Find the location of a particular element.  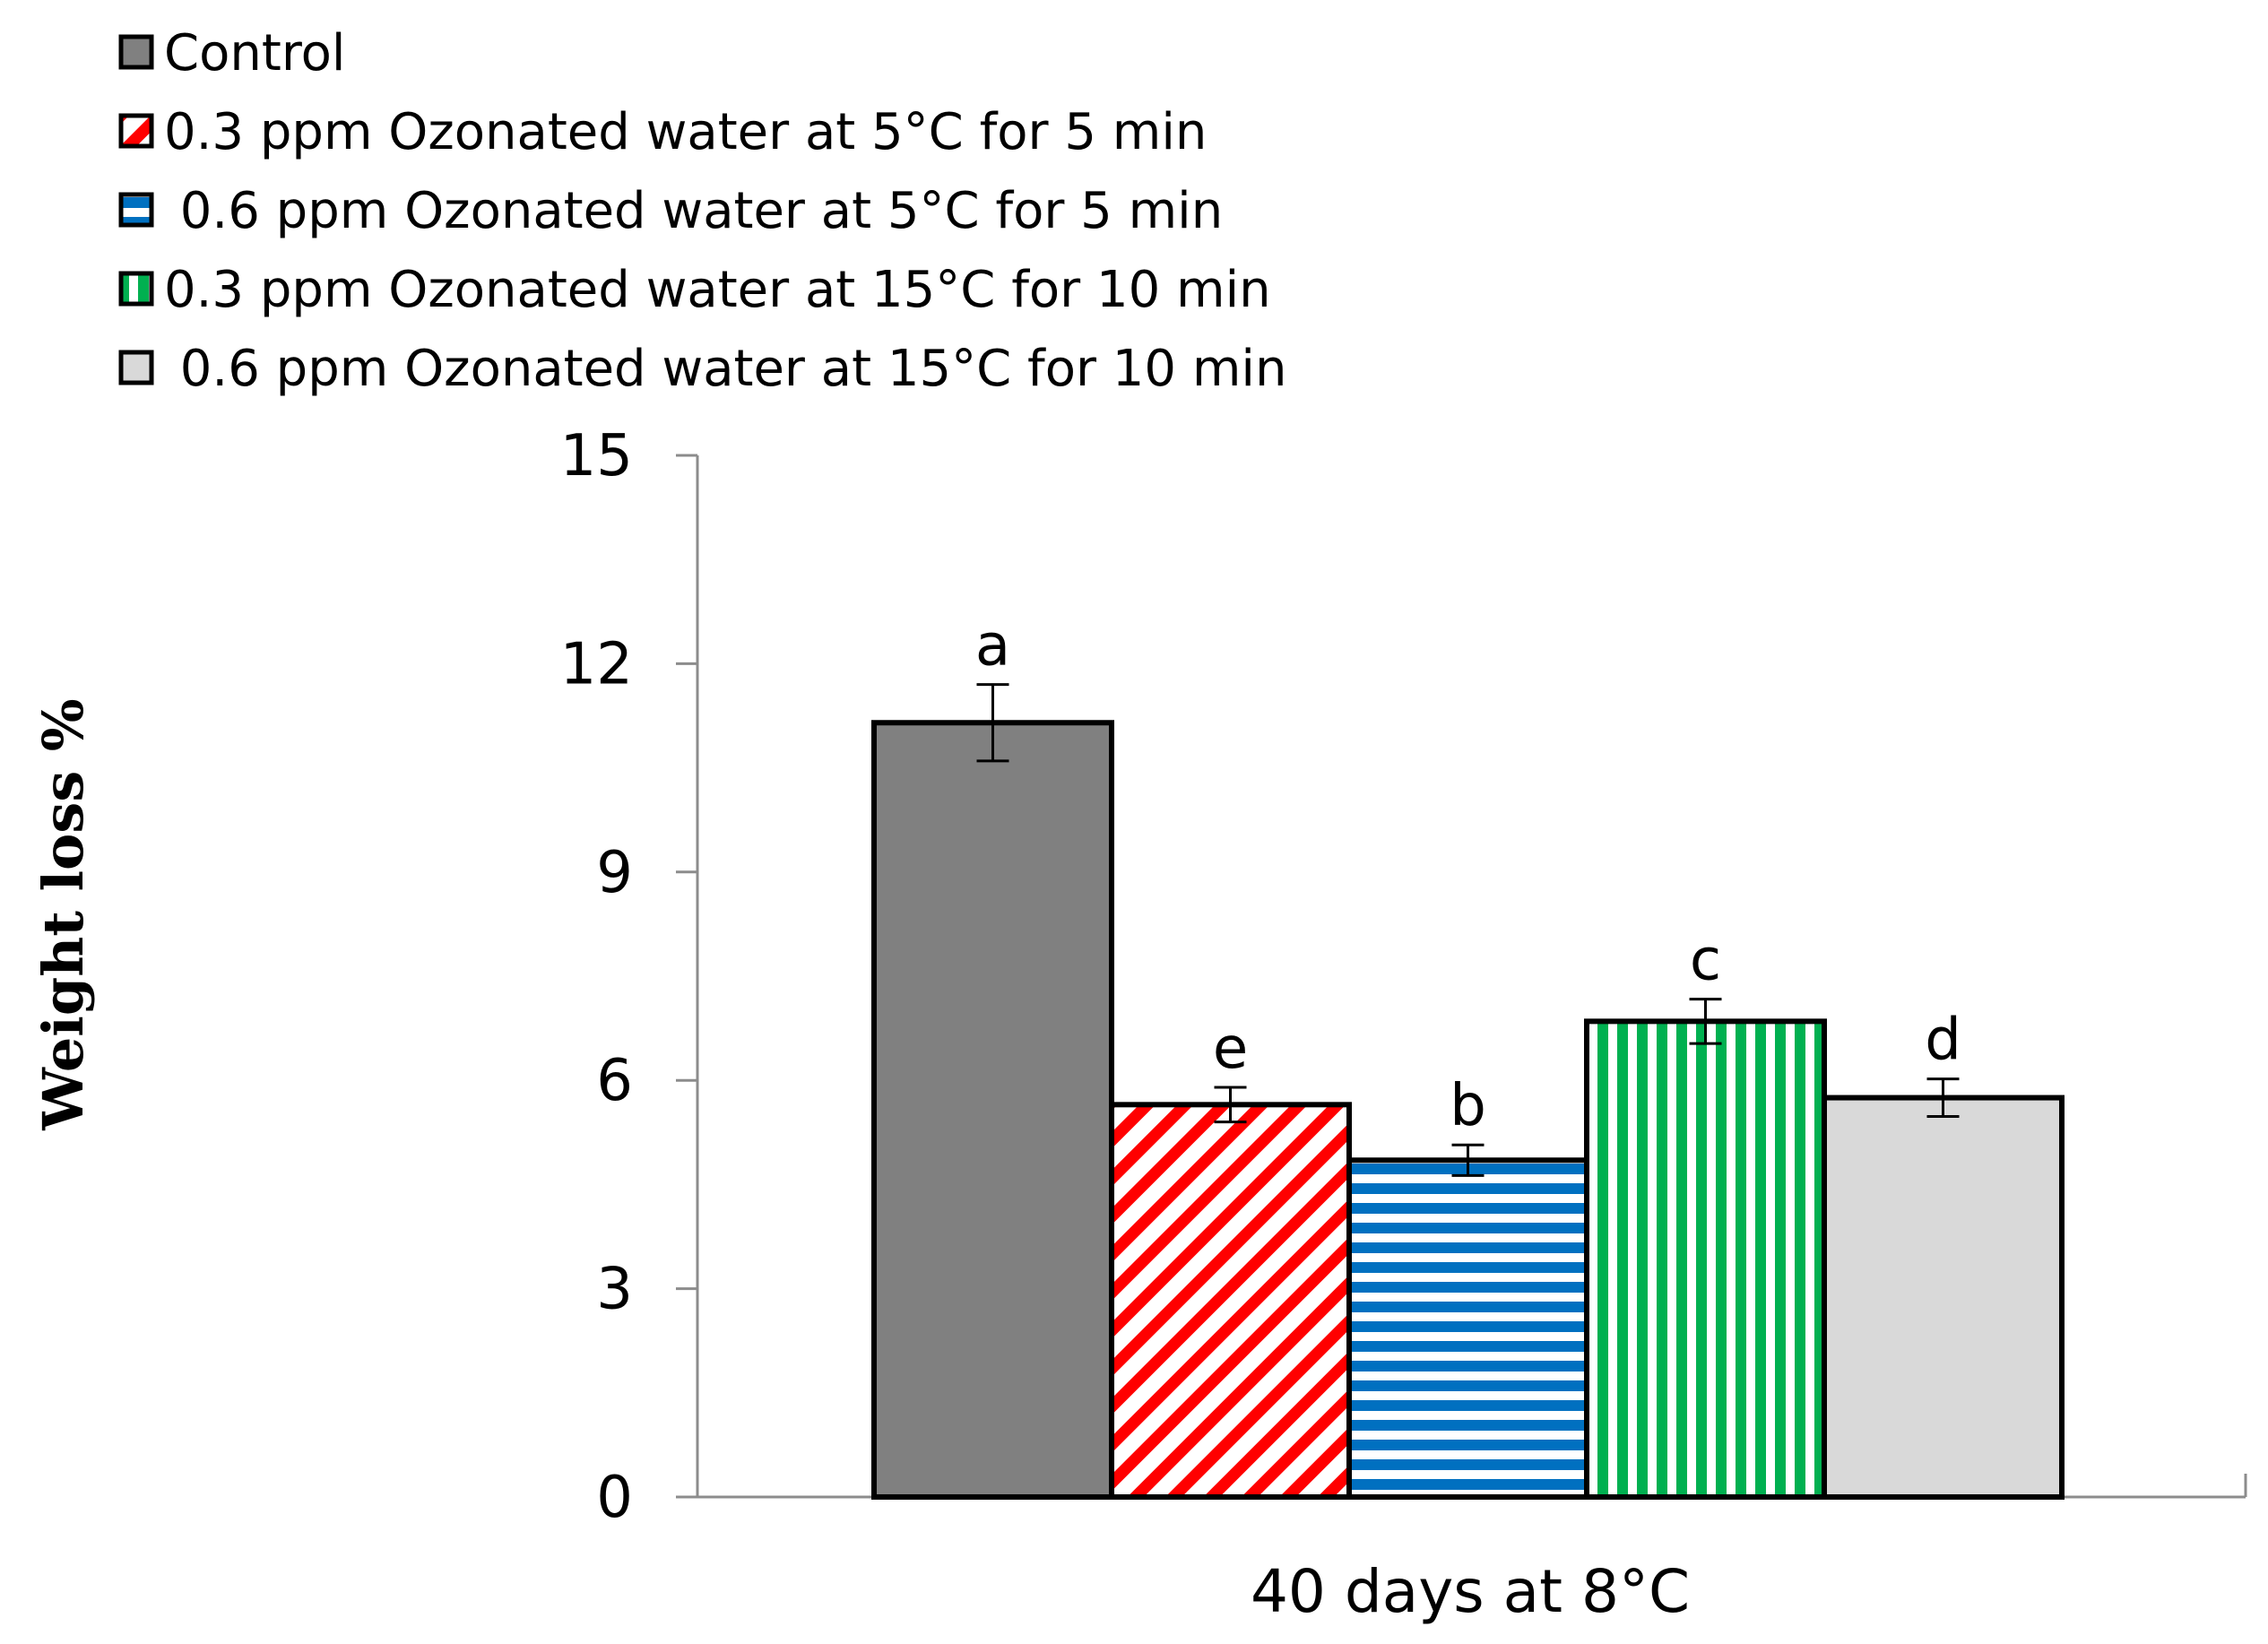

legend-label: Control is located at coordinates (254, 53).